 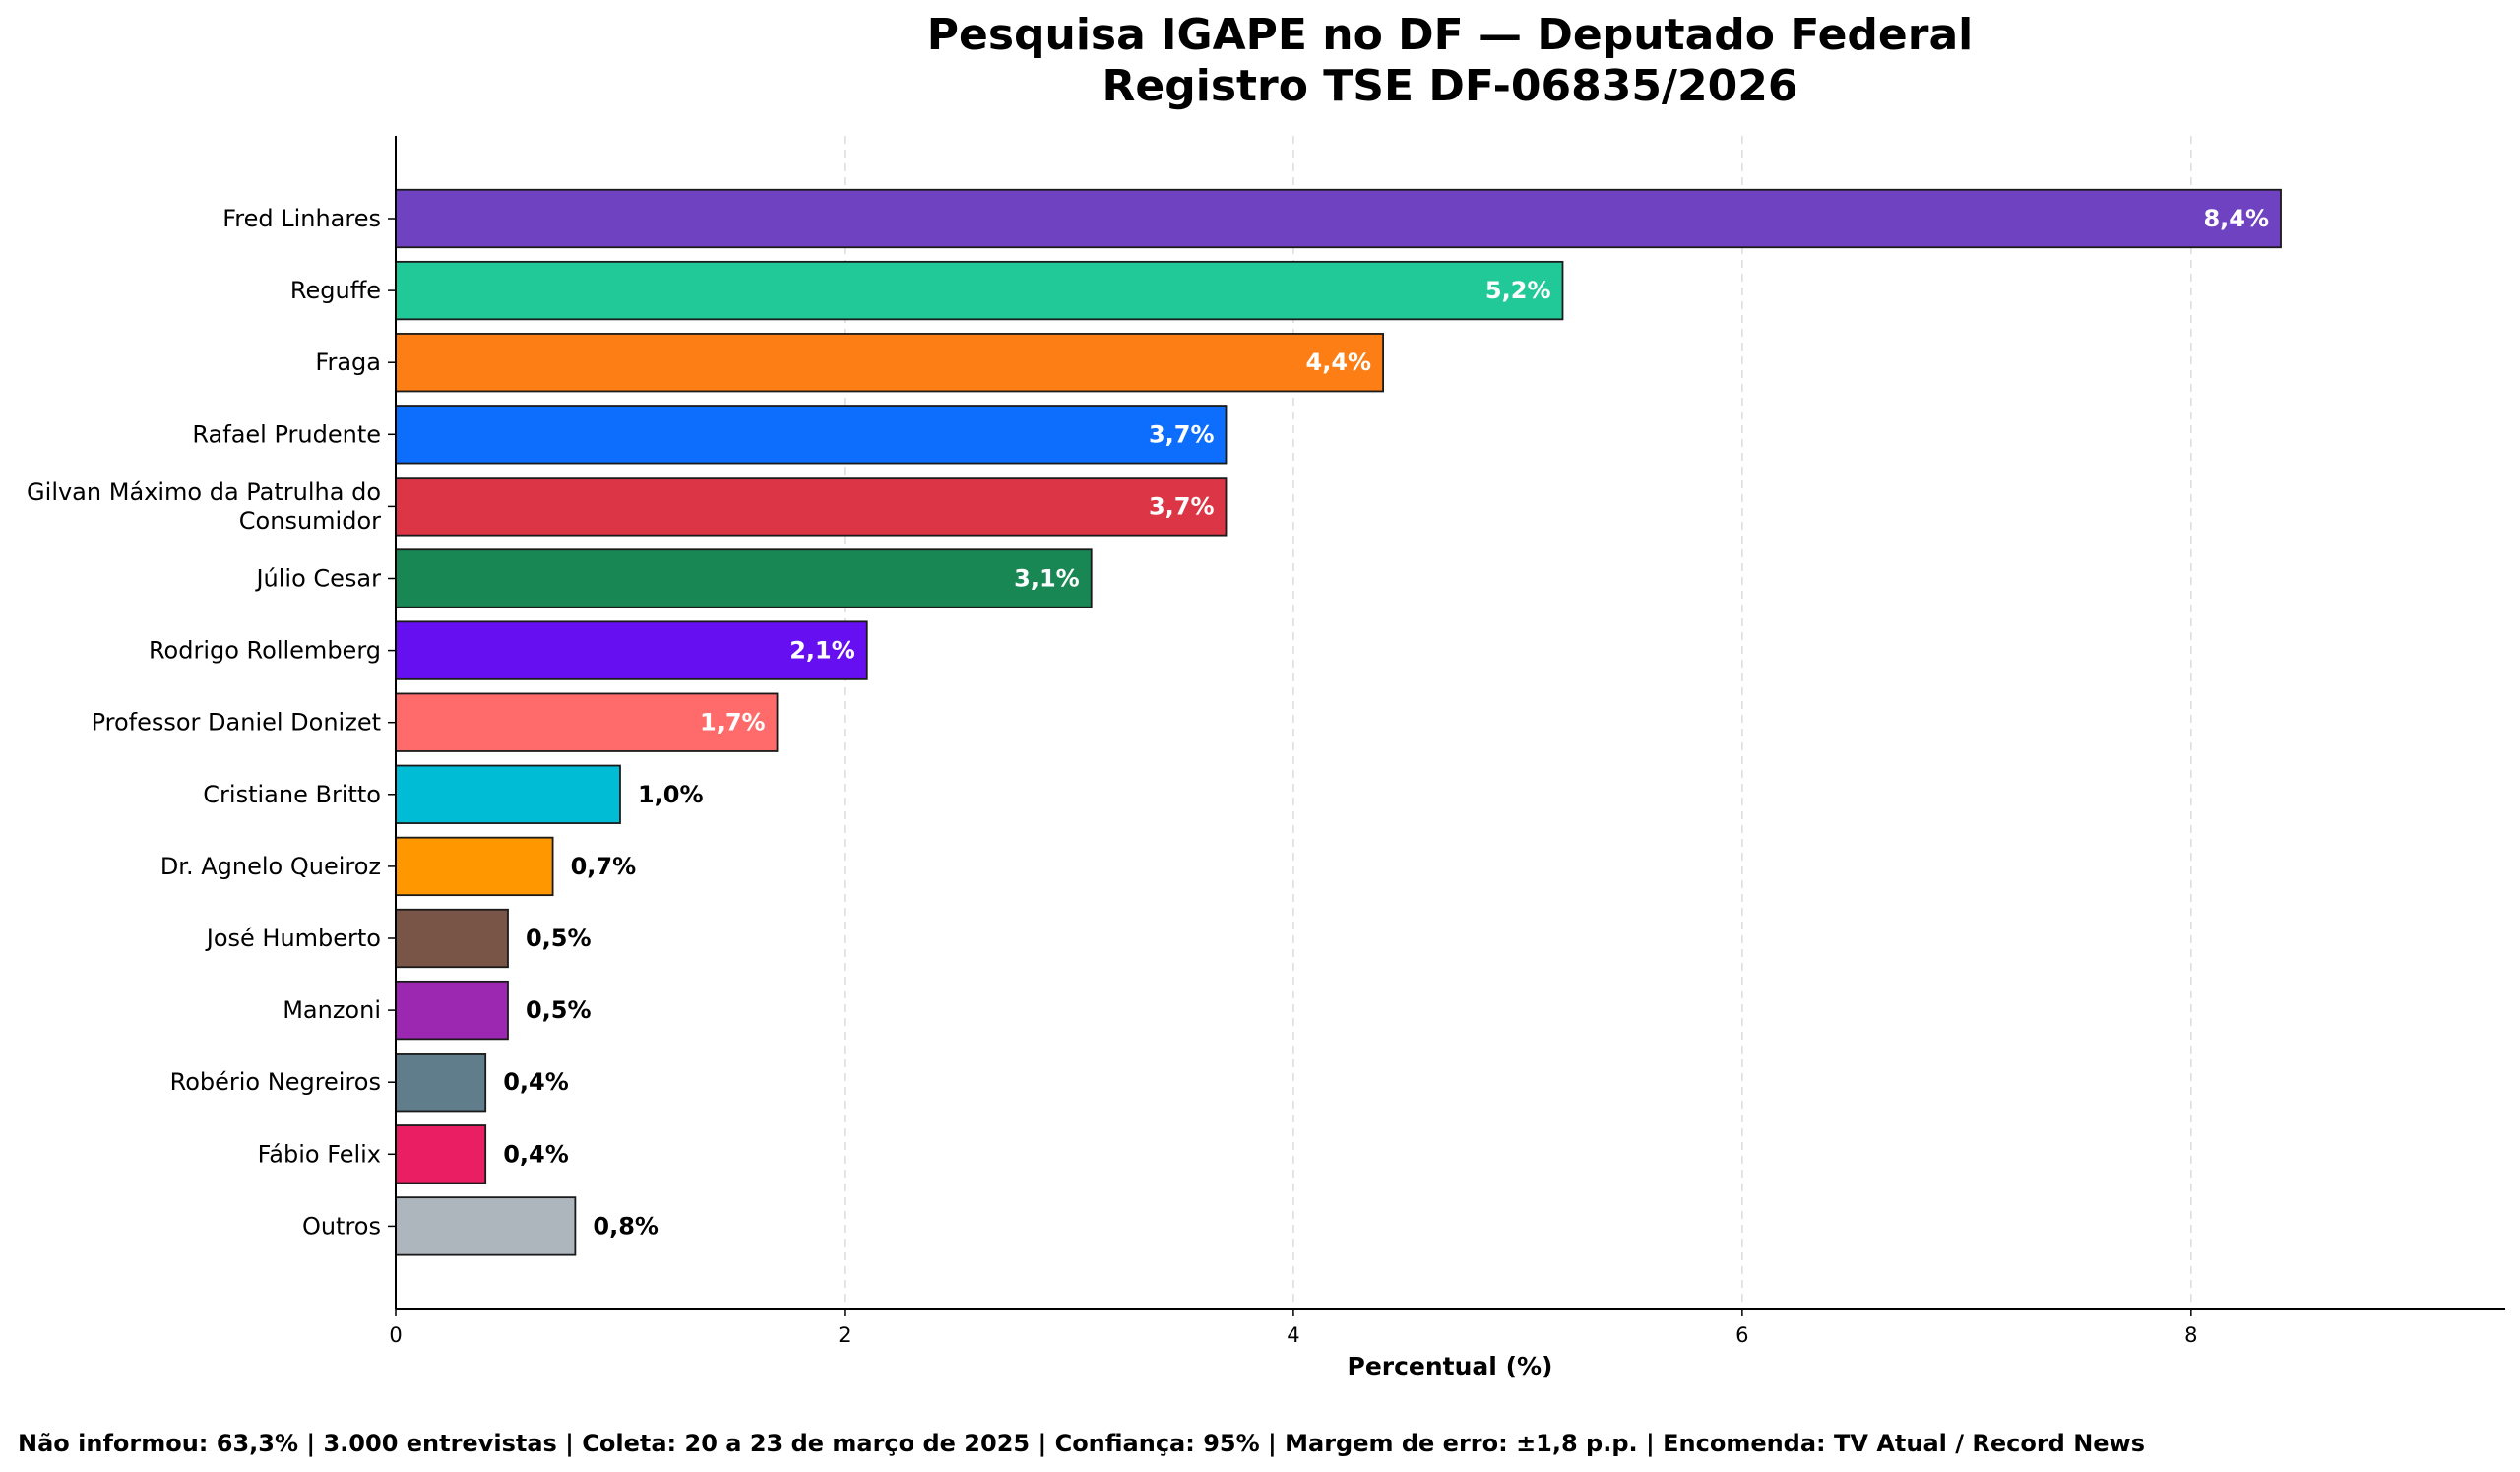 What do you see at coordinates (310, 521) in the screenshot?
I see `y-tick-label: Consumidor` at bounding box center [310, 521].